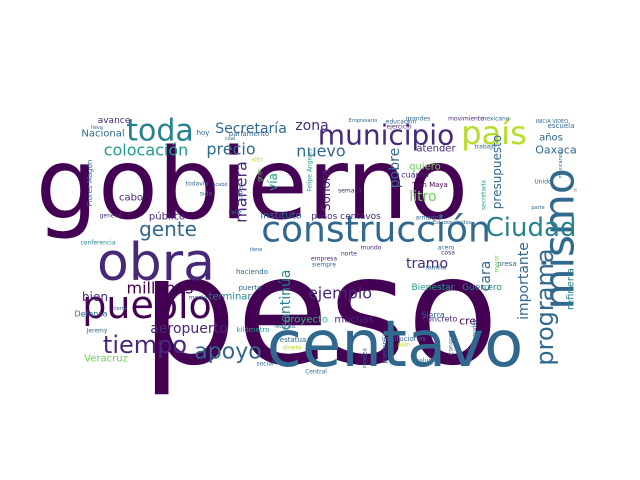 This screenshot has height=480, width=640. I want to click on cloud-word: estatua, so click(293, 340).